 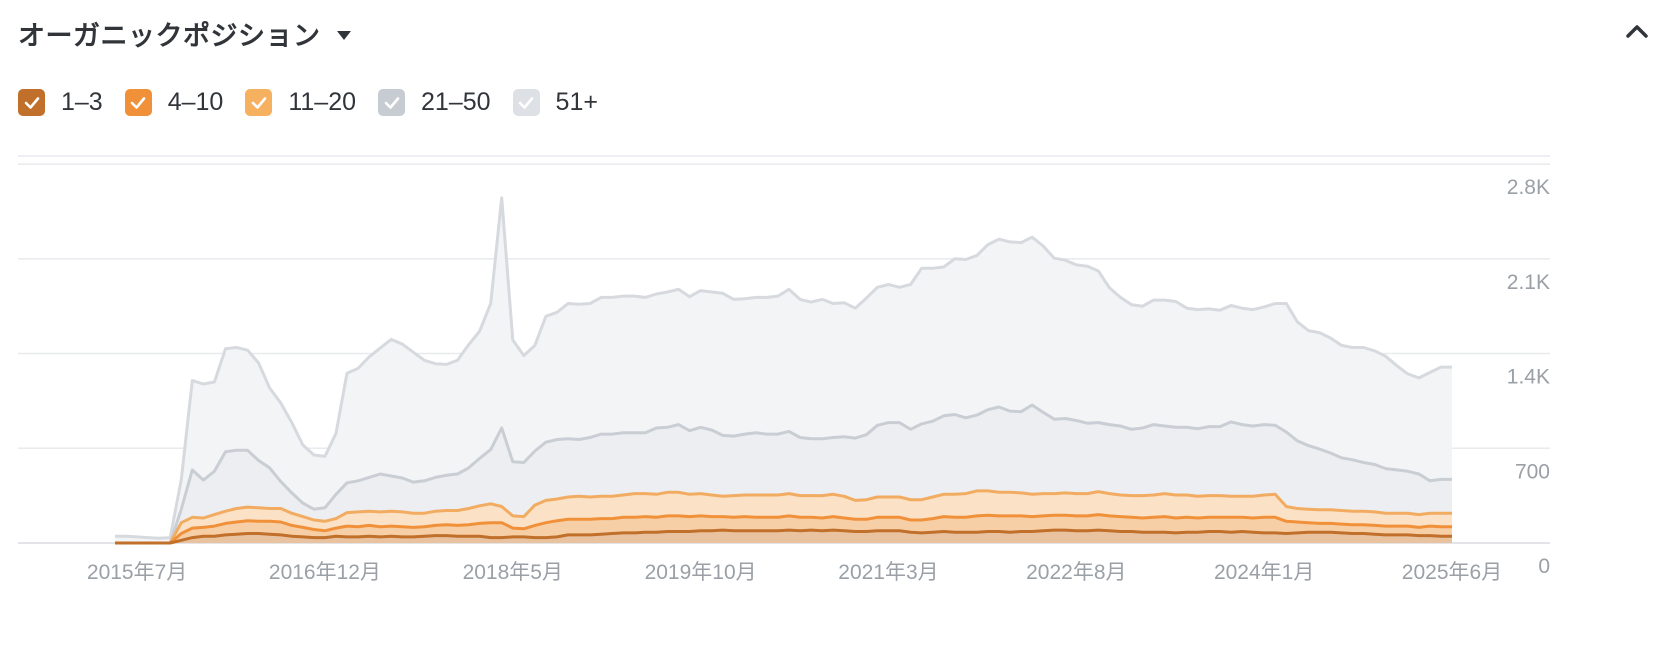 I want to click on chart-header: オーガニックポジション, so click(x=184, y=33).